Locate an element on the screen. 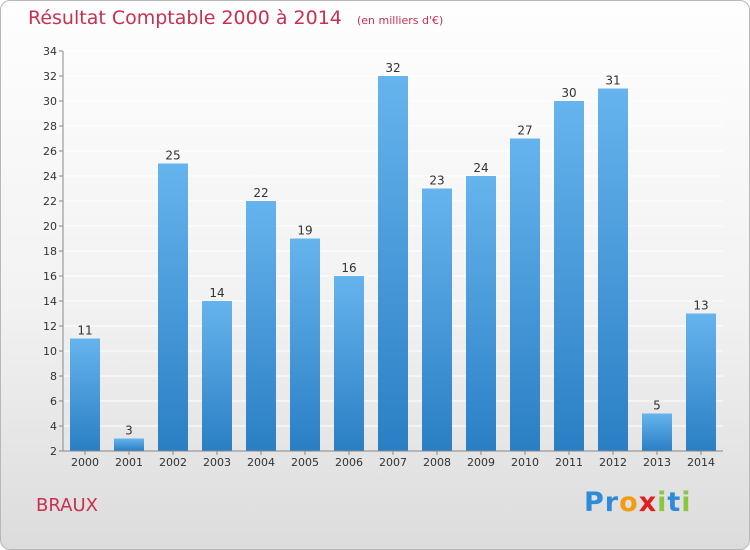 This screenshot has width=750, height=550. bar-2010 is located at coordinates (525, 294).